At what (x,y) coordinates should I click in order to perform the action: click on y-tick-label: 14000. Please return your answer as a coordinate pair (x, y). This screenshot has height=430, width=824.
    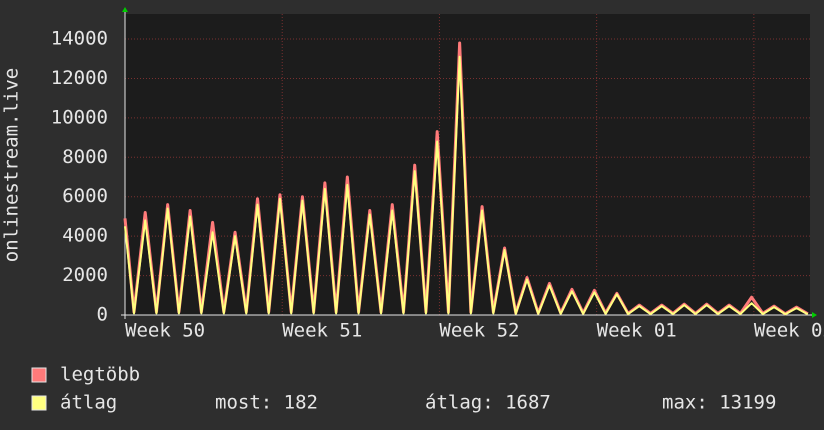
    Looking at the image, I should click on (79, 39).